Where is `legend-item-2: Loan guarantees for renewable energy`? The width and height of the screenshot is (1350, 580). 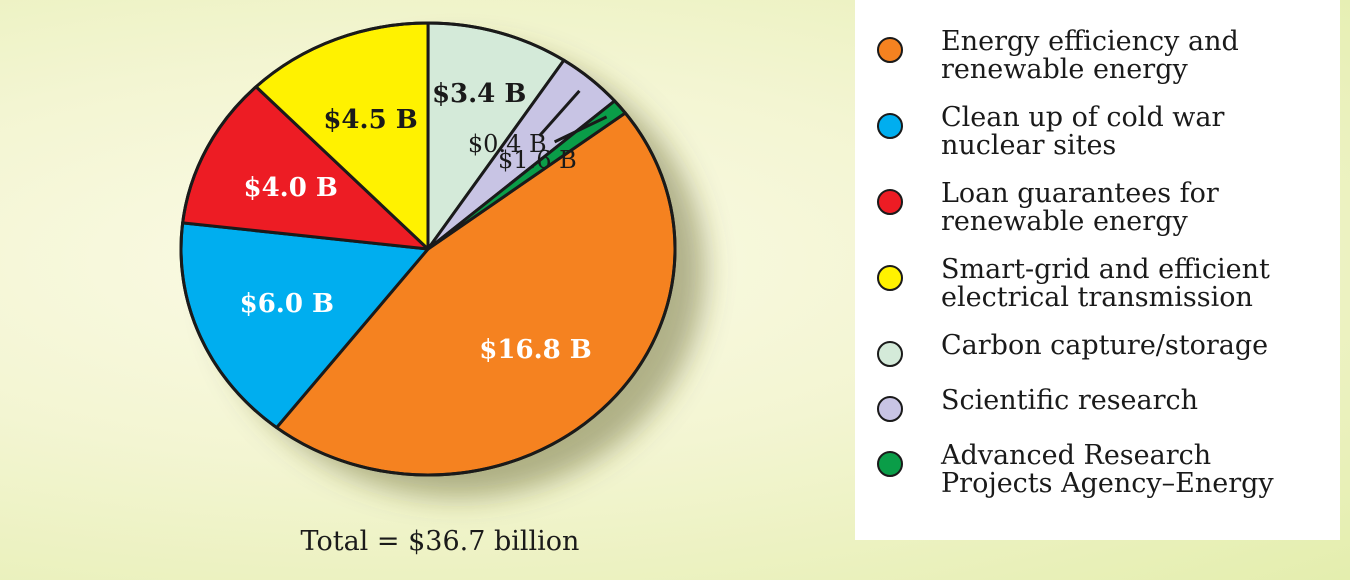
legend-item-2: Loan guarantees for renewable energy is located at coordinates (1108, 208).